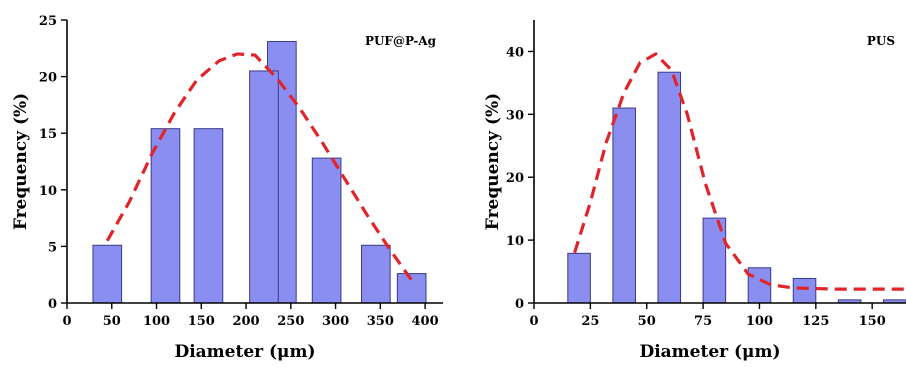 The image size is (906, 370). Describe the element at coordinates (590, 321) in the screenshot. I see `x-tick-label: 25` at that location.